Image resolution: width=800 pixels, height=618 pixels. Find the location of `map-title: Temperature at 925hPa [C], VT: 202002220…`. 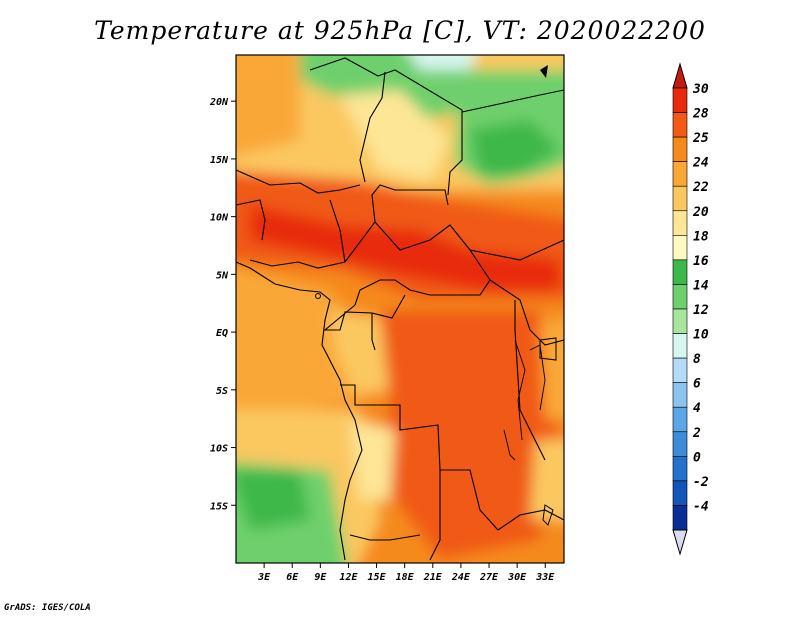

map-title: Temperature at 925hPa [C], VT: 202002220… is located at coordinates (400, 30).